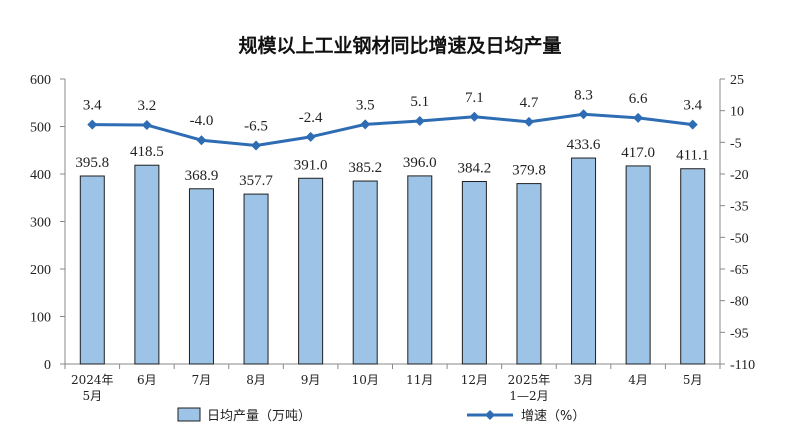  I want to click on bar-data-label: 368.9, so click(202, 176).